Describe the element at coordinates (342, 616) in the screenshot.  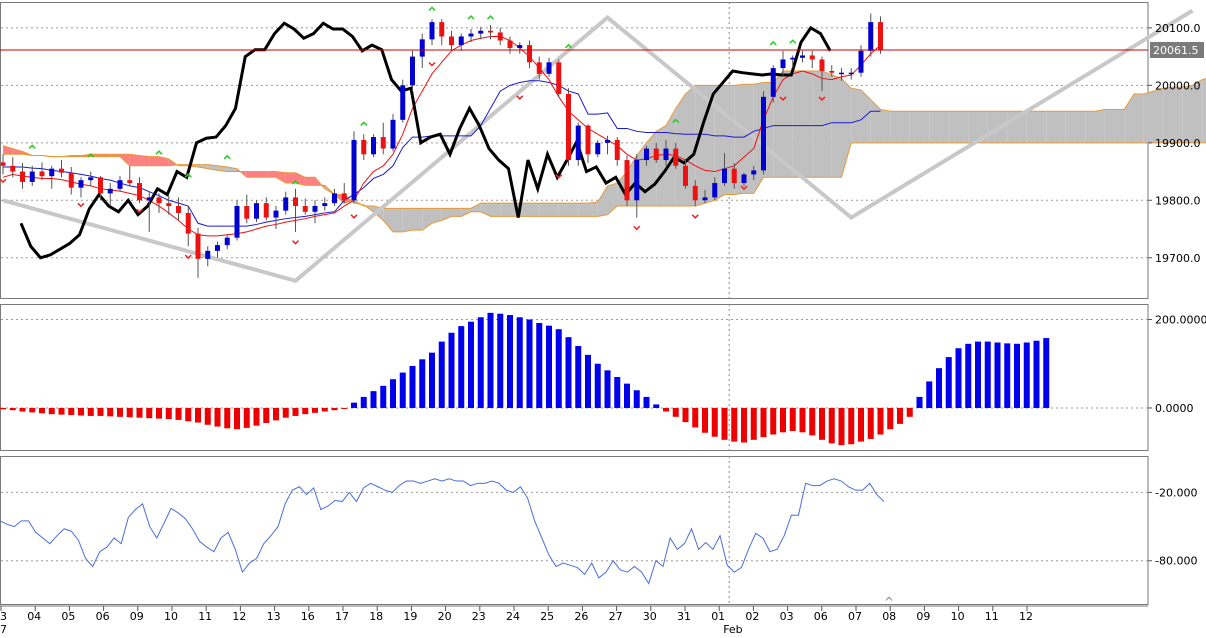
I see `x-tick-label: 17` at that location.